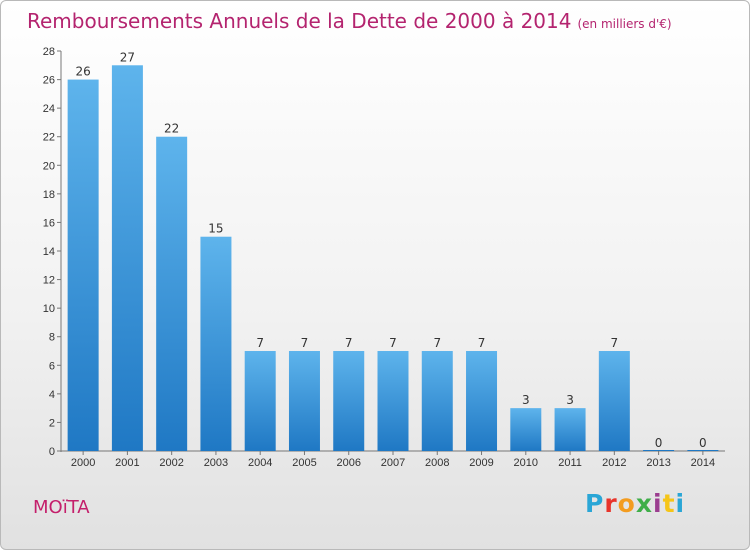 This screenshot has height=550, width=750. I want to click on y-tick-label: 12, so click(49, 281).